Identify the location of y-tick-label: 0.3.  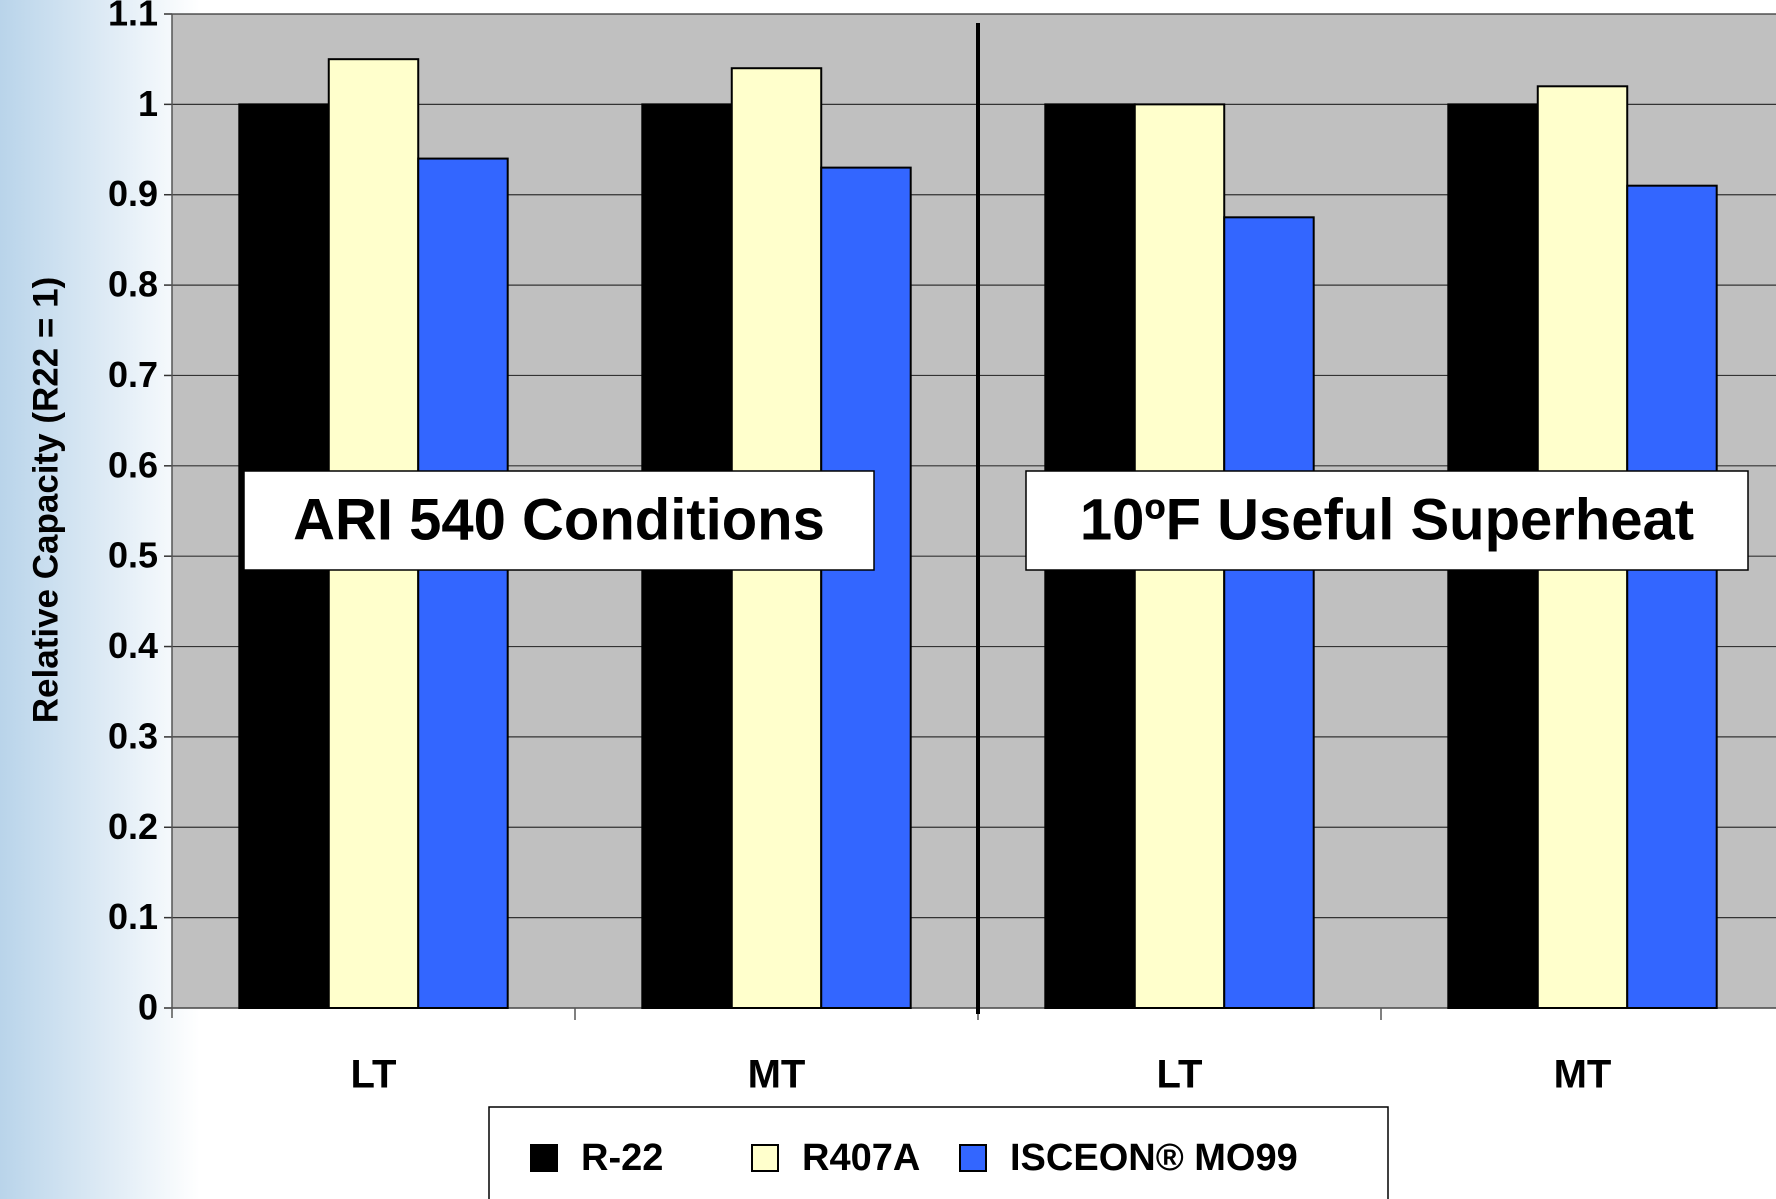
(133, 735).